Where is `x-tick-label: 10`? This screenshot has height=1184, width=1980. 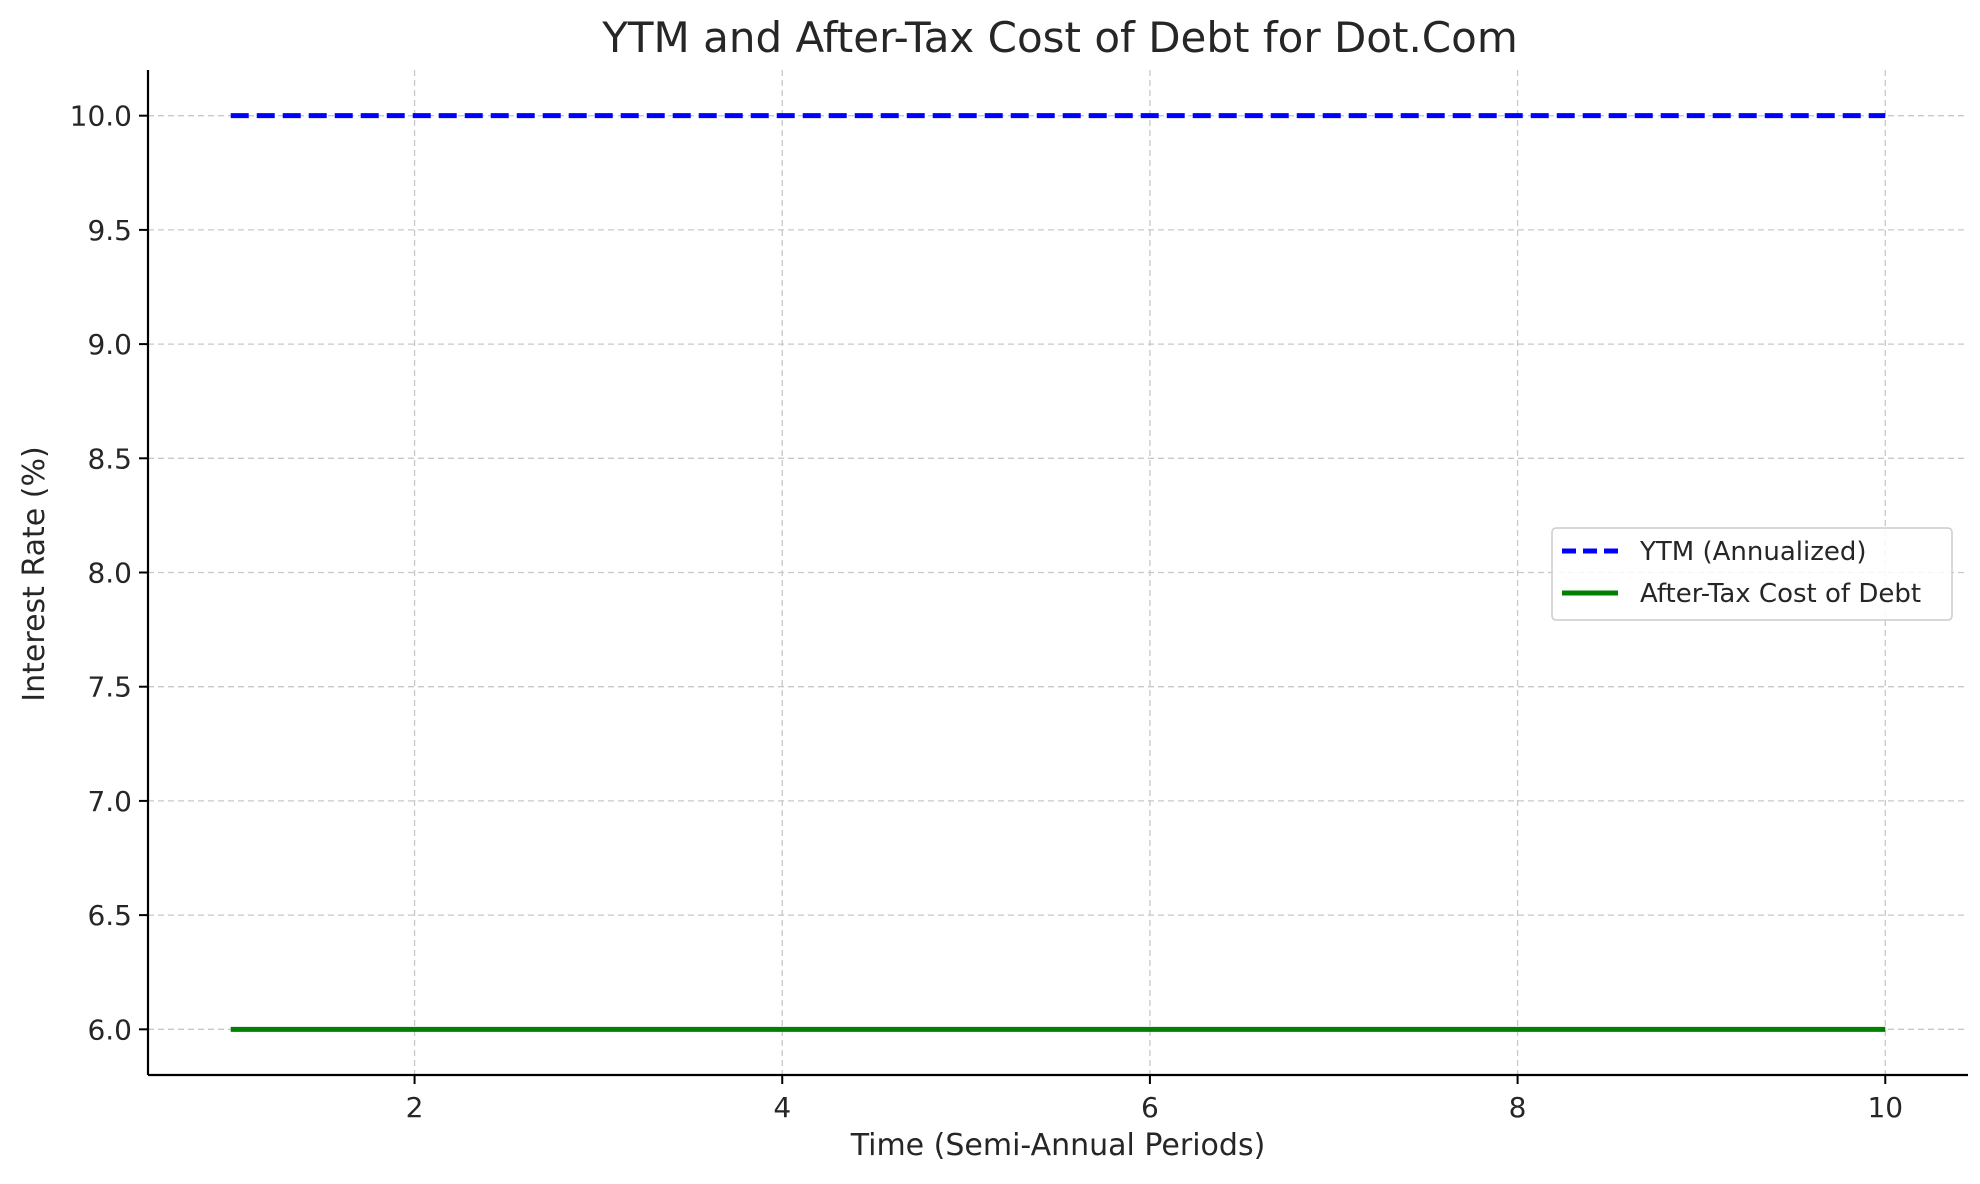 x-tick-label: 10 is located at coordinates (1885, 1107).